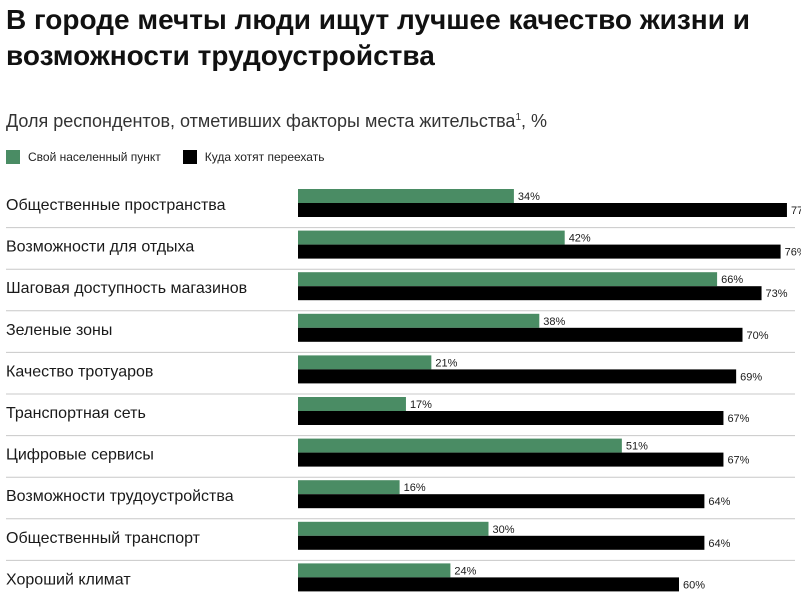  I want to click on legend-swatch-target, so click(189, 157).